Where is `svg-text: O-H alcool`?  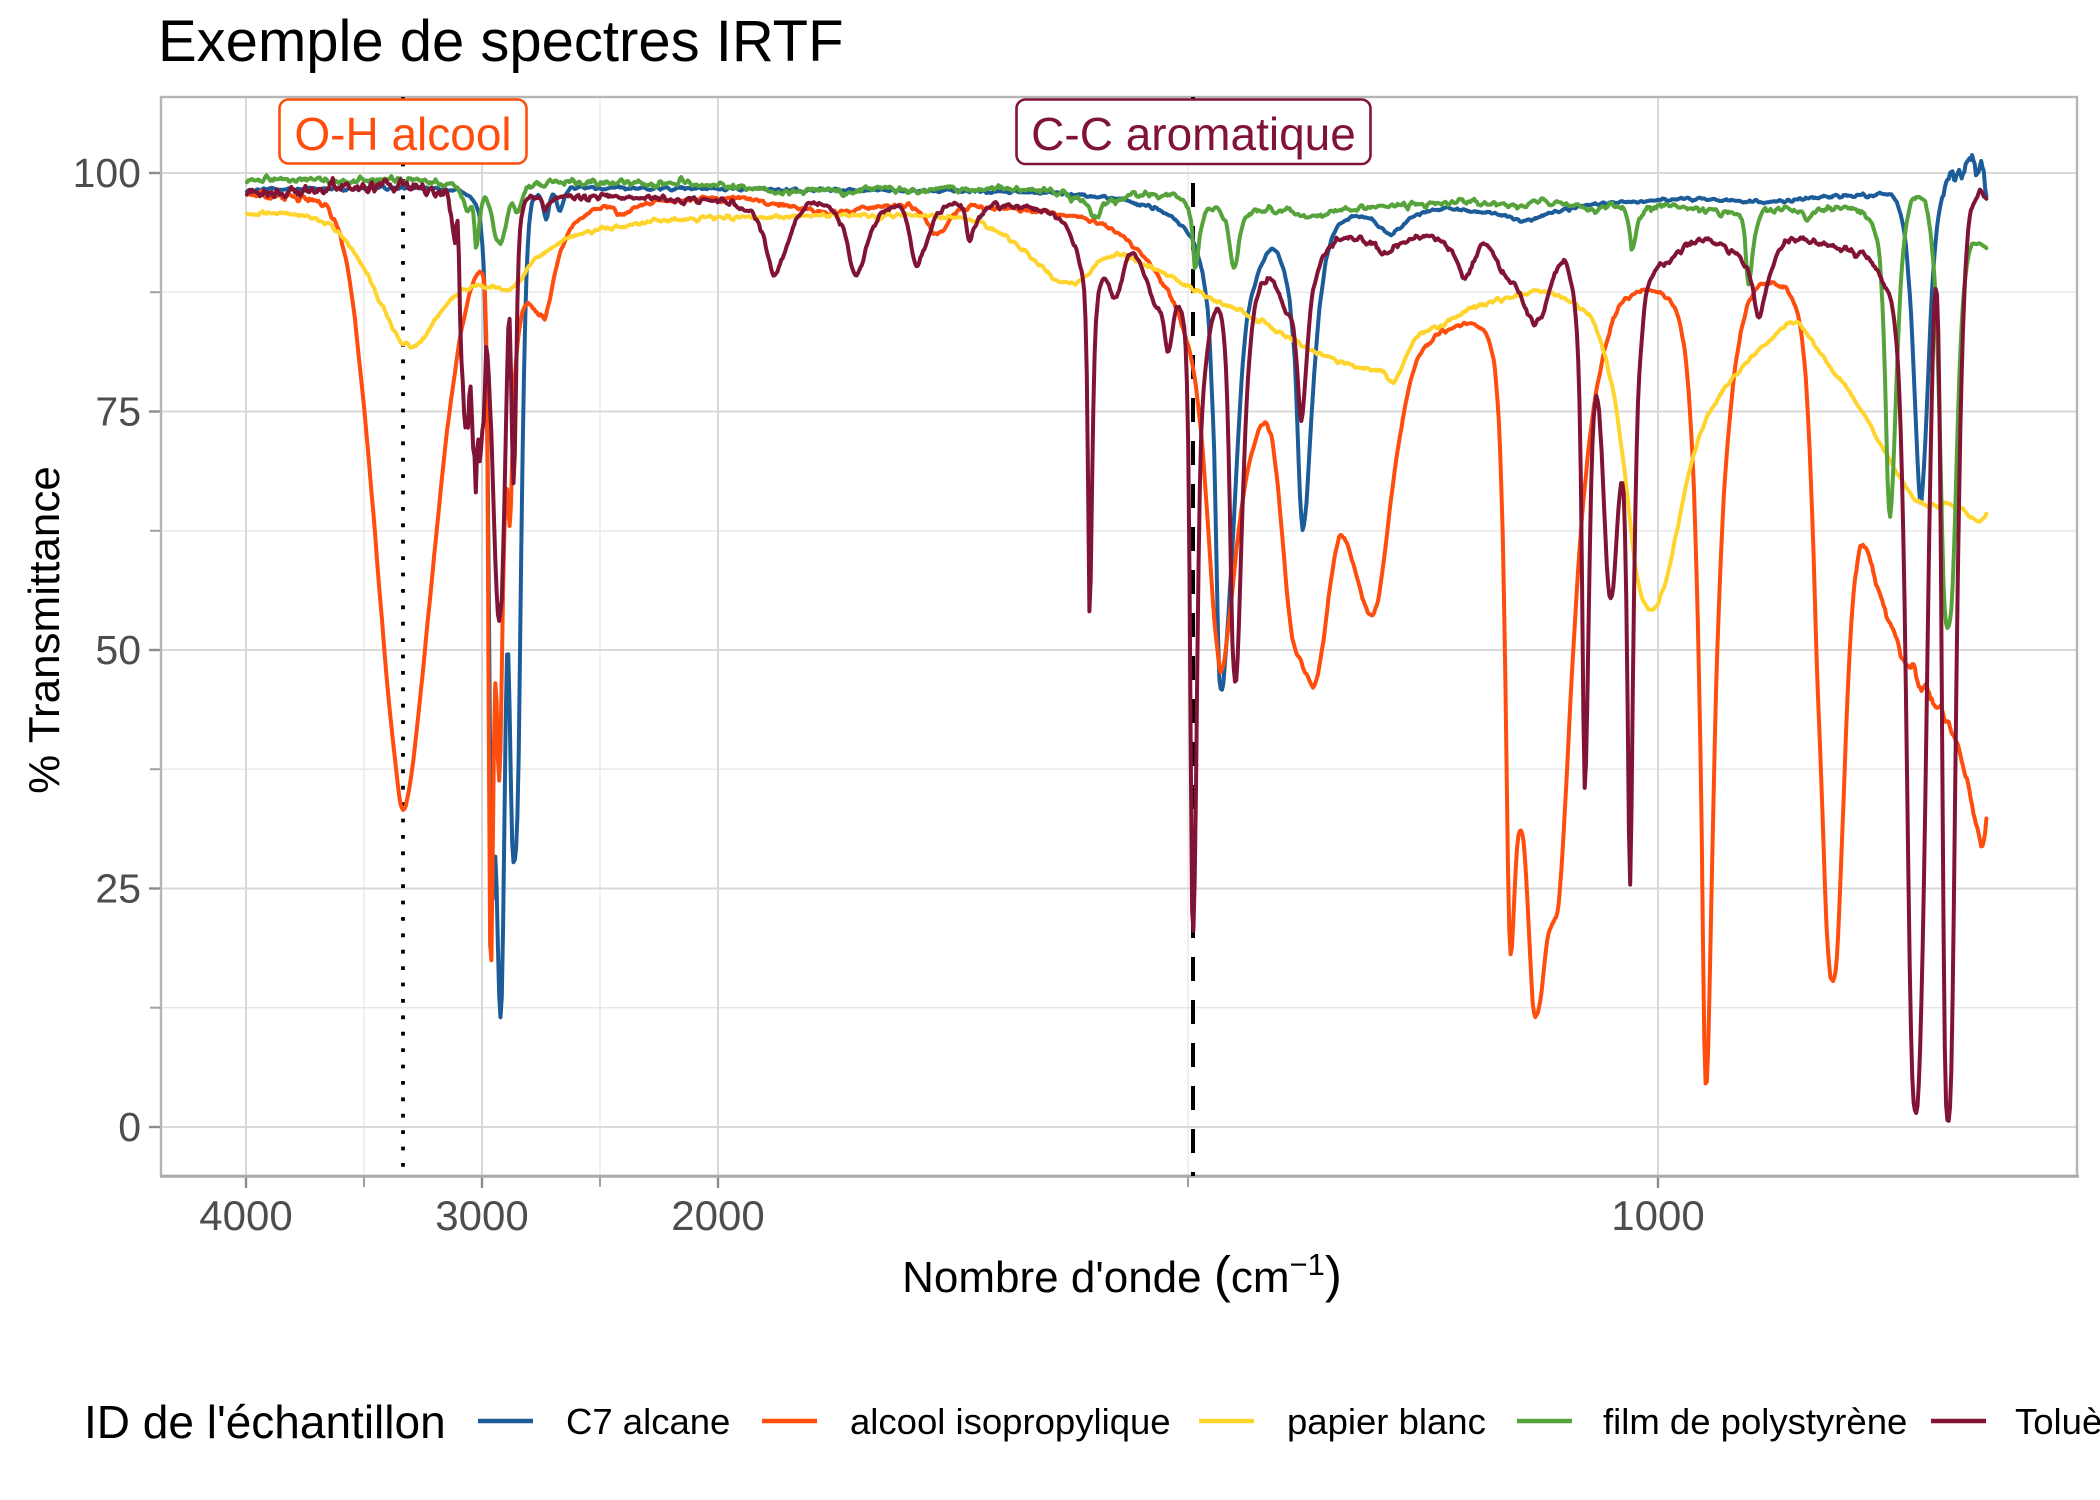 svg-text: O-H alcool is located at coordinates (402, 134).